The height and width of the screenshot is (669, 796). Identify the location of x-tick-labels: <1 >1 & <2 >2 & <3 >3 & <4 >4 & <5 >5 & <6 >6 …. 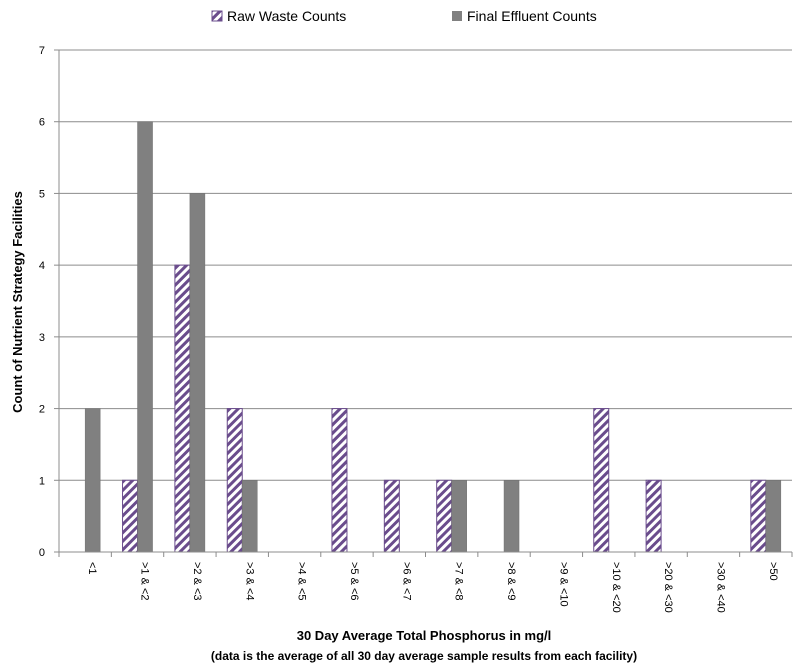
(425, 582).